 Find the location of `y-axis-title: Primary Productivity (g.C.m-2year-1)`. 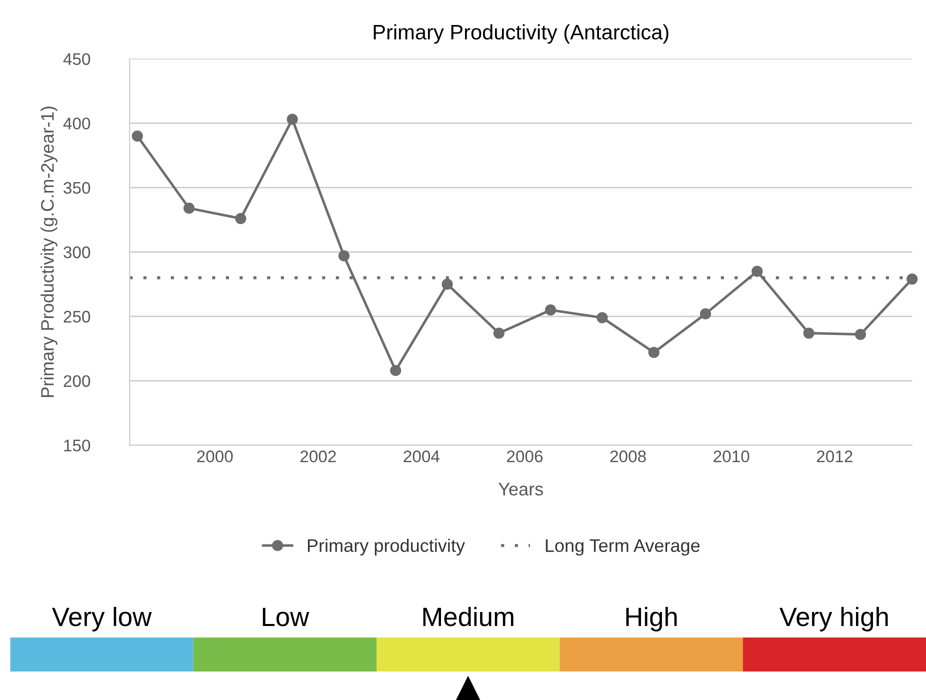

y-axis-title: Primary Productivity (g.C.m-2year-1) is located at coordinates (49, 251).